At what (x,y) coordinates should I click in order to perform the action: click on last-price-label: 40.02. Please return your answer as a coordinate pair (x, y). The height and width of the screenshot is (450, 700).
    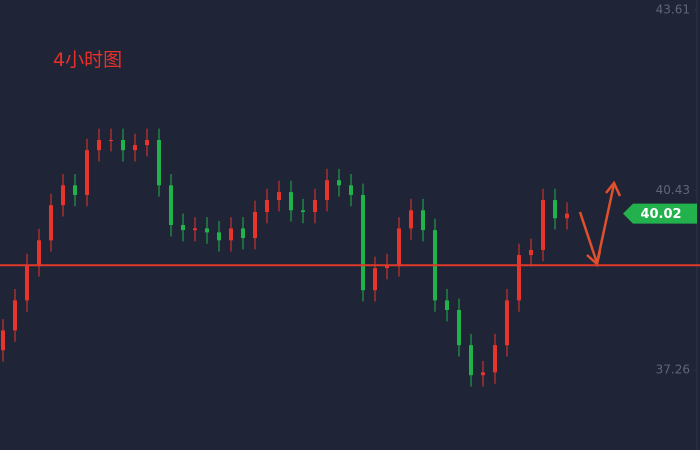
    Looking at the image, I should click on (660, 214).